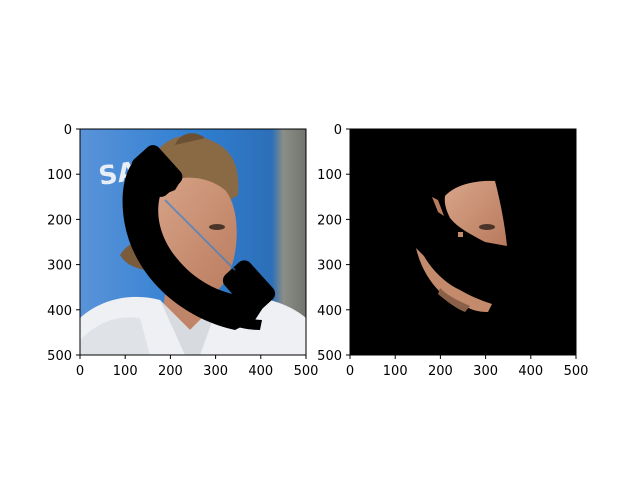 The image size is (640, 480). I want to click on face-fragment-eyes, so click(475, 213).